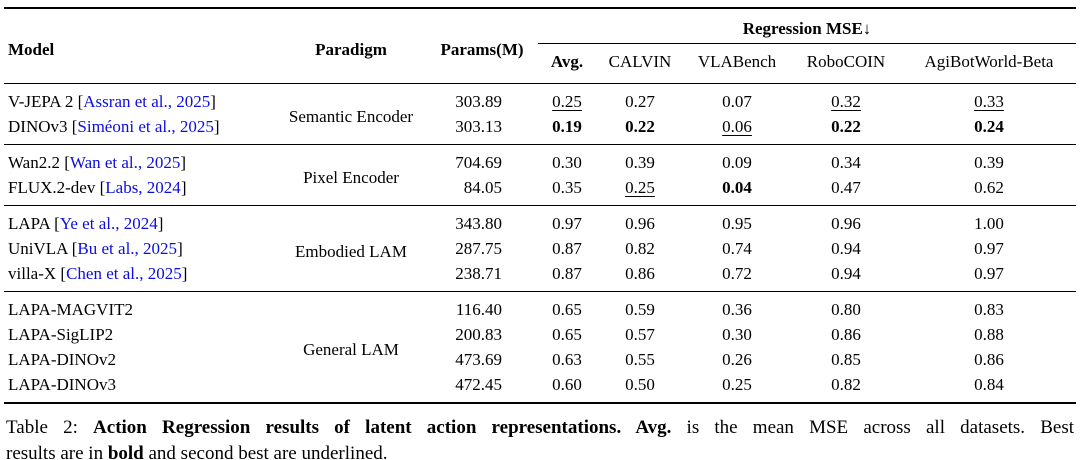 This screenshot has width=1080, height=460. Describe the element at coordinates (846, 162) in the screenshot. I see `mse-robocoin-cell: 0.34` at that location.